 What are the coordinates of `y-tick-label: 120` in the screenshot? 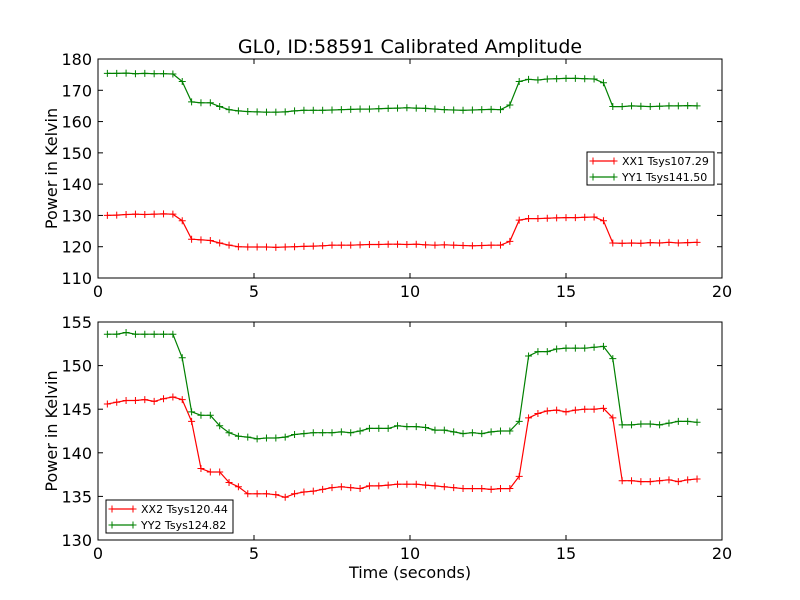 It's located at (76, 247).